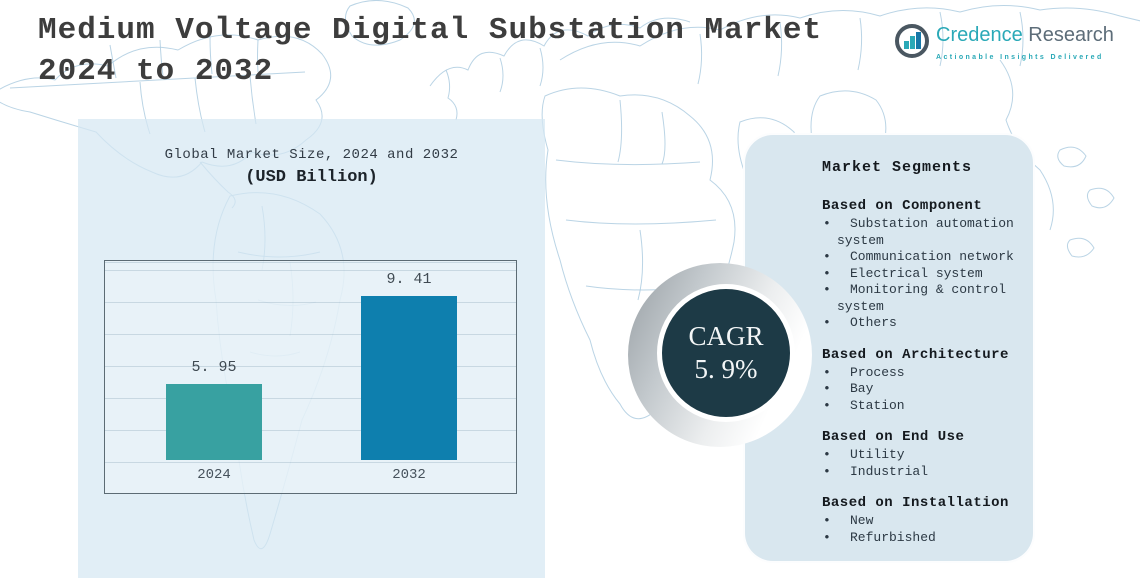 This screenshot has width=1140, height=585. Describe the element at coordinates (726, 336) in the screenshot. I see `cagr-label: CAGR` at that location.